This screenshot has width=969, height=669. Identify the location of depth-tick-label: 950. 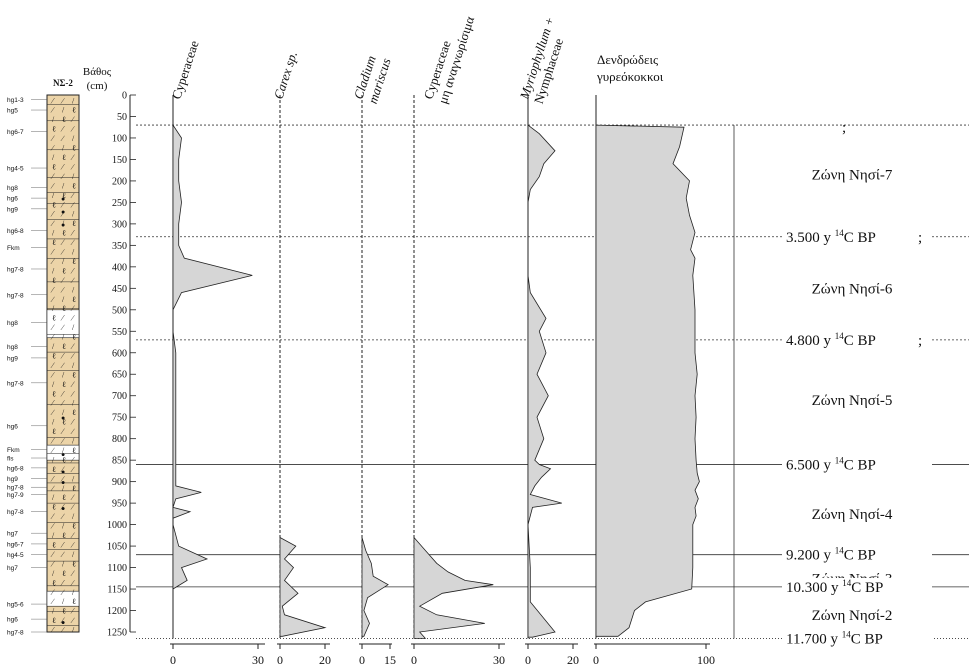
(119, 504).